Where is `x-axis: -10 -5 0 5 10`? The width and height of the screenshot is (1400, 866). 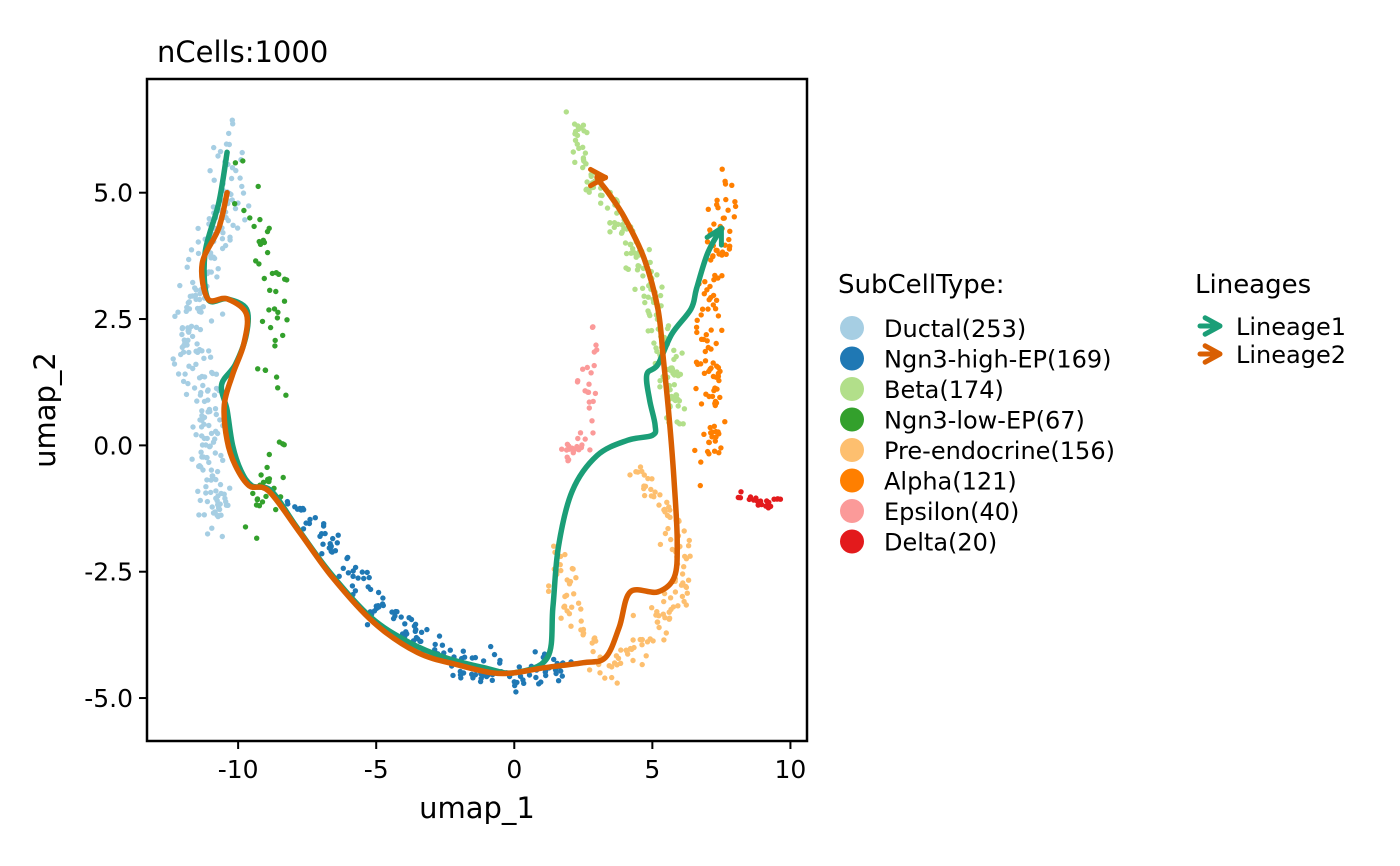
x-axis: -10 -5 0 5 10 is located at coordinates (512, 762).